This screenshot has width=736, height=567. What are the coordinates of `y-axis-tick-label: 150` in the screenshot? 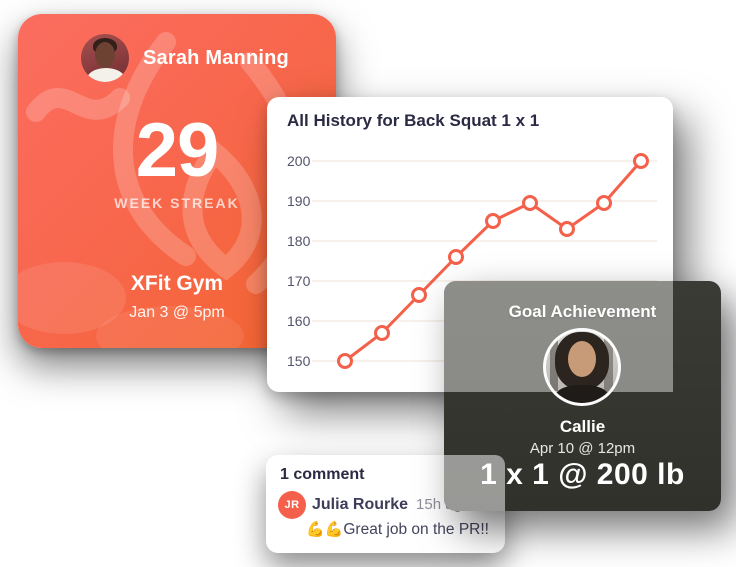 It's located at (299, 361).